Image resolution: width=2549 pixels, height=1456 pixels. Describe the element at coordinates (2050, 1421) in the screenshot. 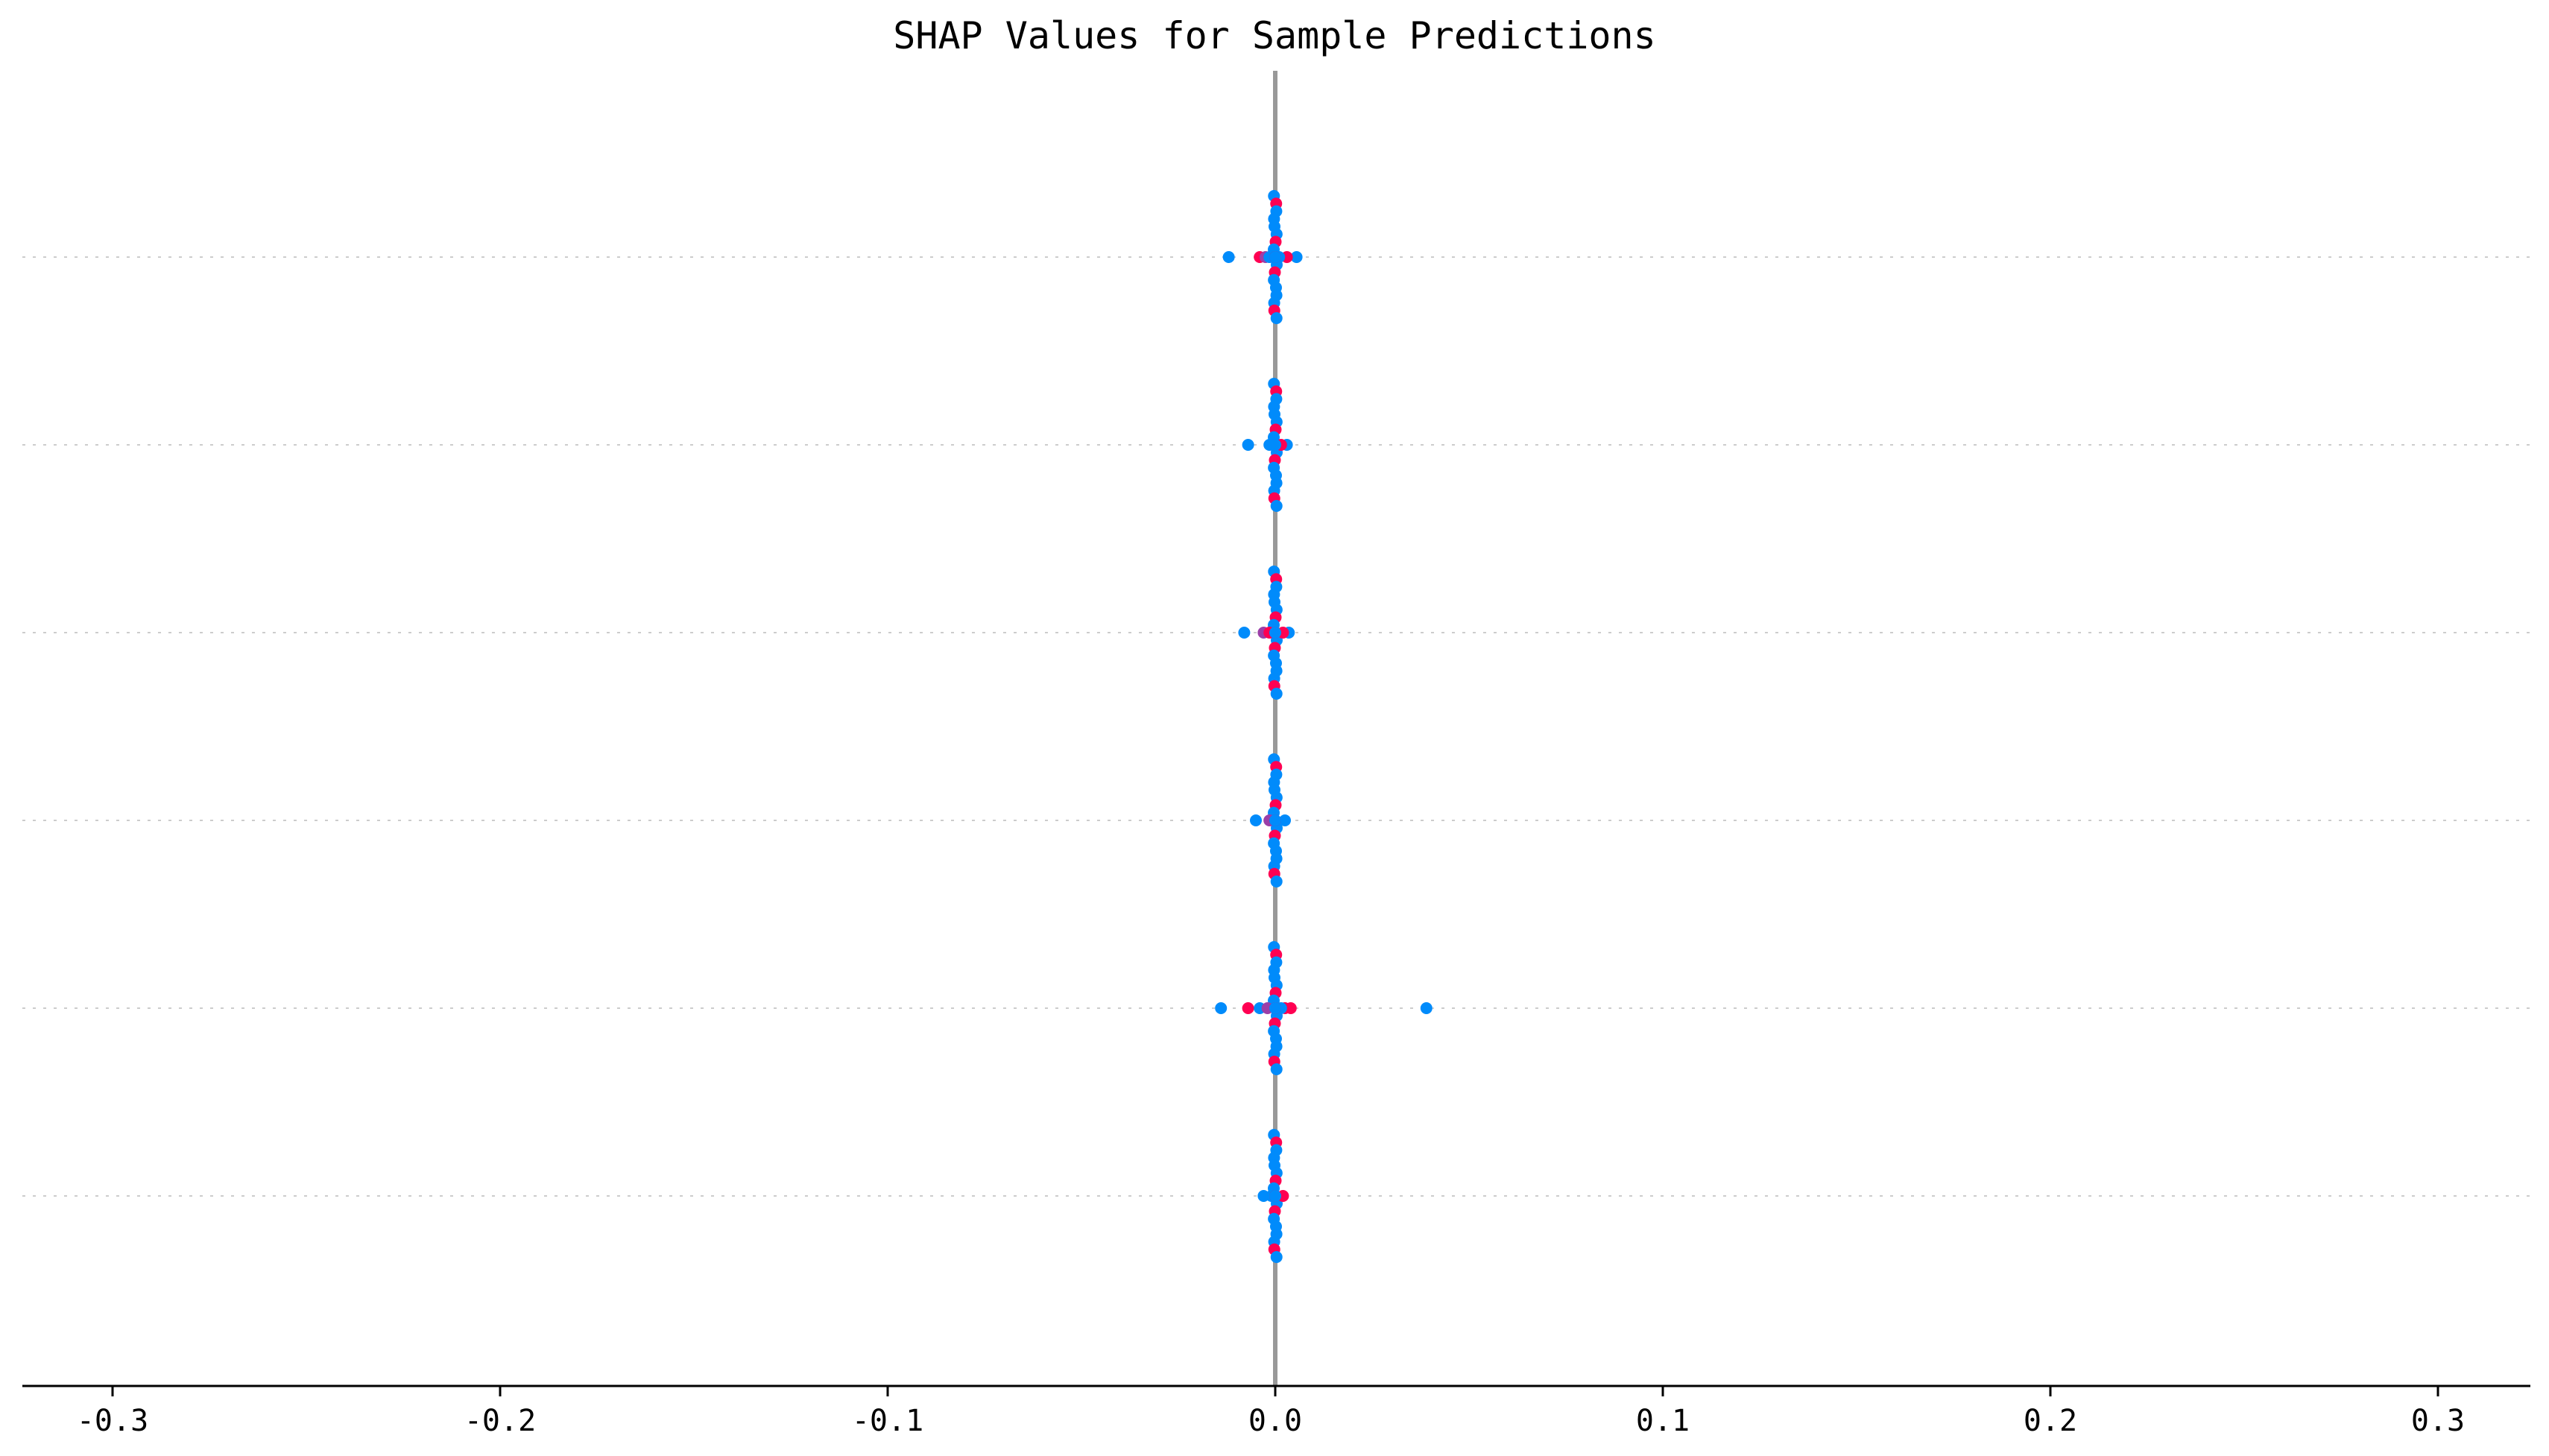

I see `x-tick-label-5: 0.2` at that location.